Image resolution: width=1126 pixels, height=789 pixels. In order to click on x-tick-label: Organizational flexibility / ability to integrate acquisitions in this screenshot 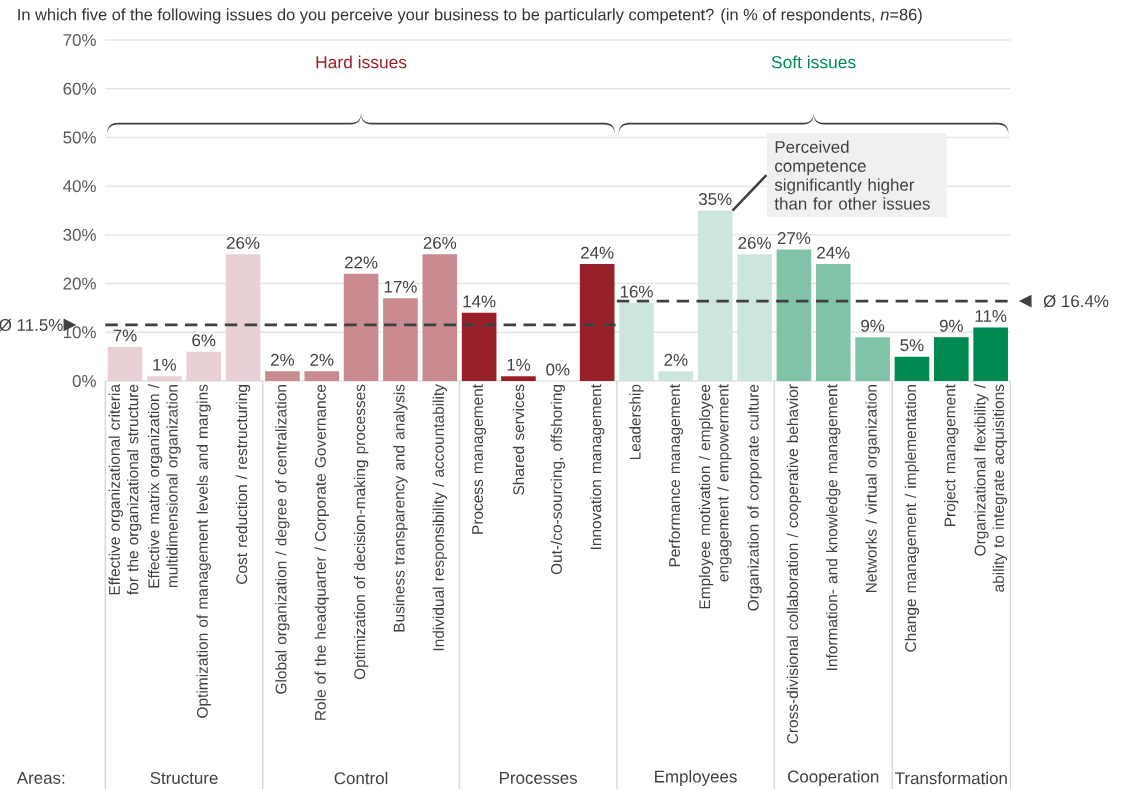, I will do `click(991, 488)`.